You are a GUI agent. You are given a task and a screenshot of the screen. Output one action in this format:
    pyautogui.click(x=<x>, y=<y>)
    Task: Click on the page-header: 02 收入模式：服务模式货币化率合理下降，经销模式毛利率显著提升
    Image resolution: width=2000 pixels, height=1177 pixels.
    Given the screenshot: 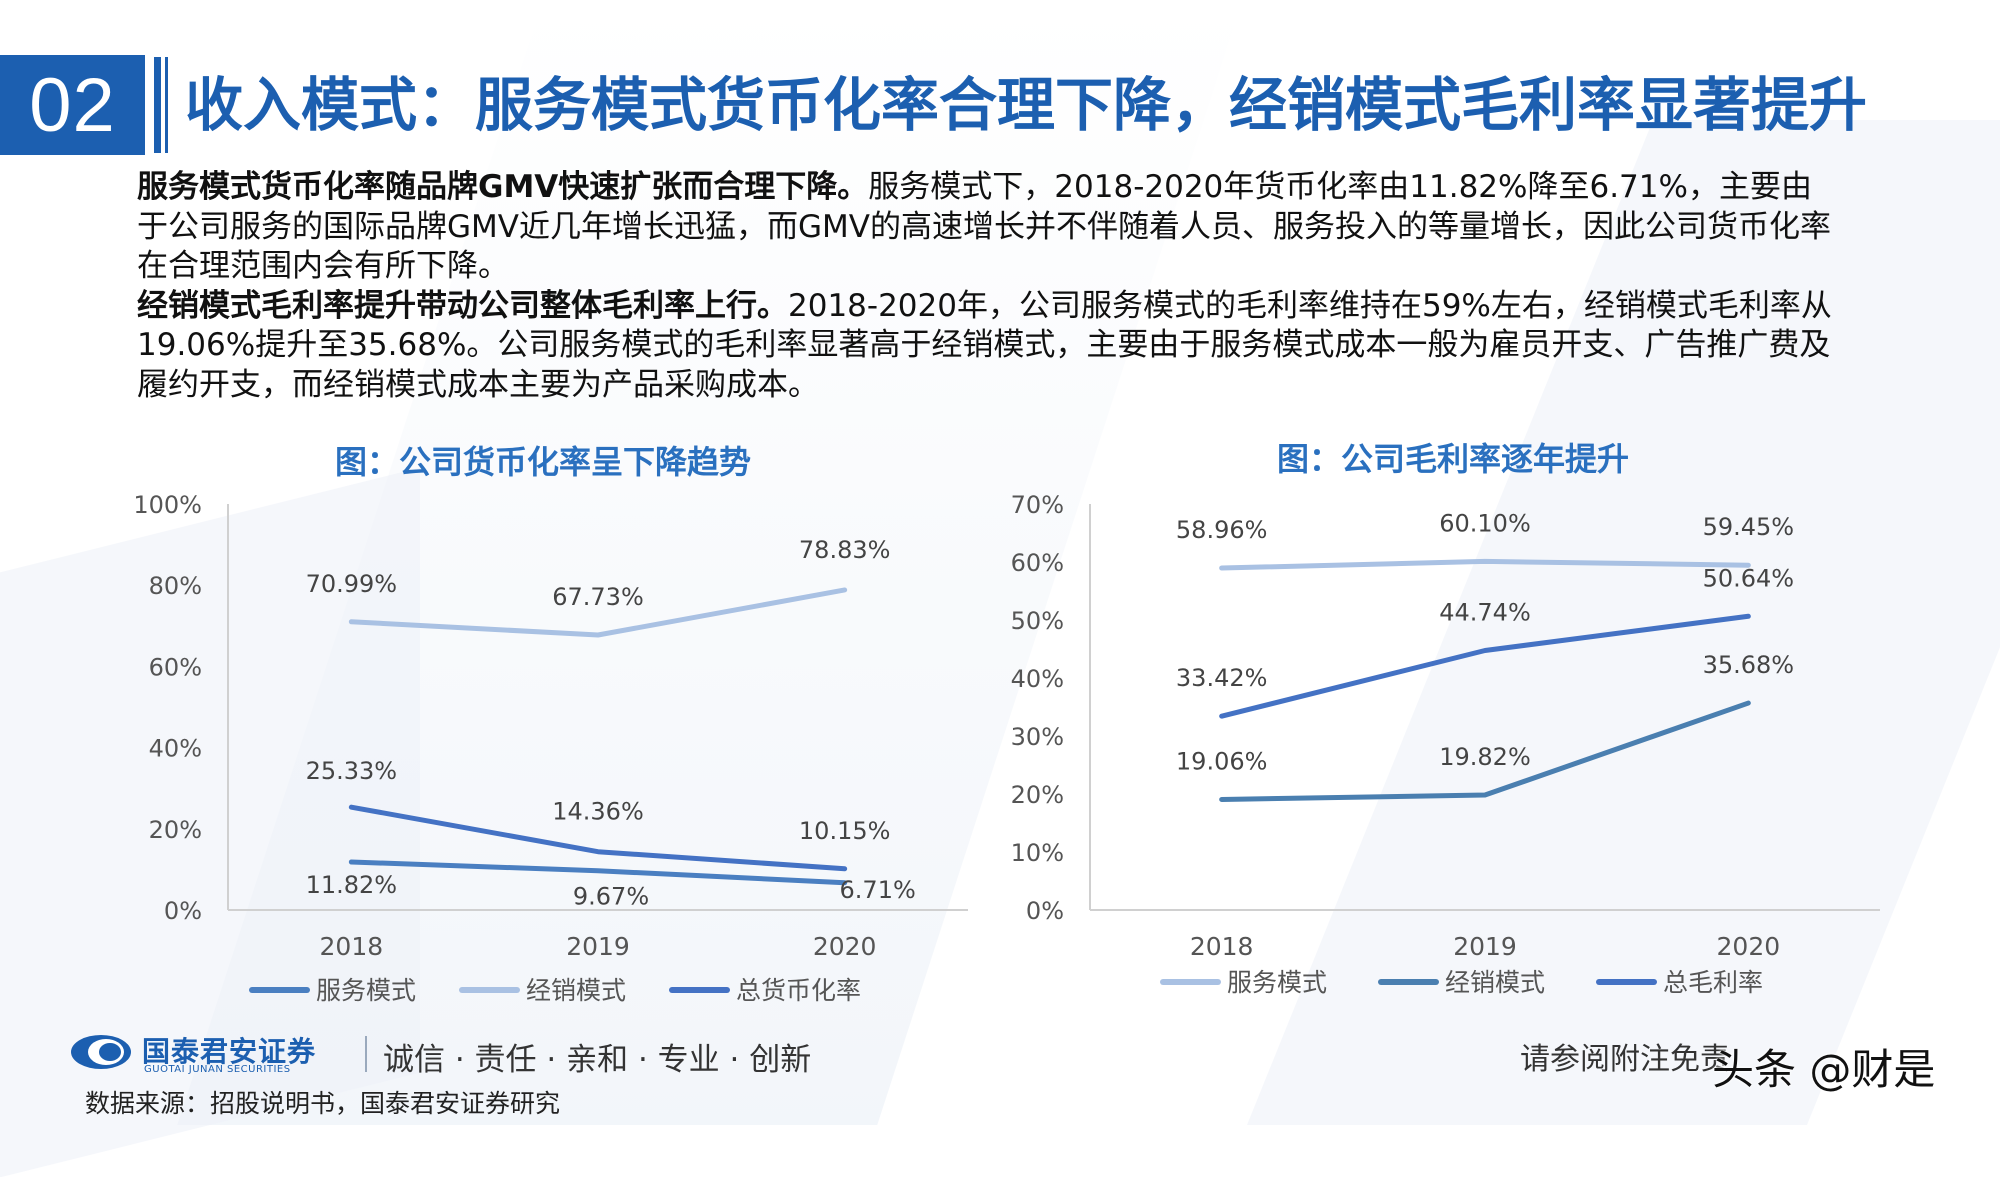 What is the action you would take?
    pyautogui.click(x=1000, y=105)
    